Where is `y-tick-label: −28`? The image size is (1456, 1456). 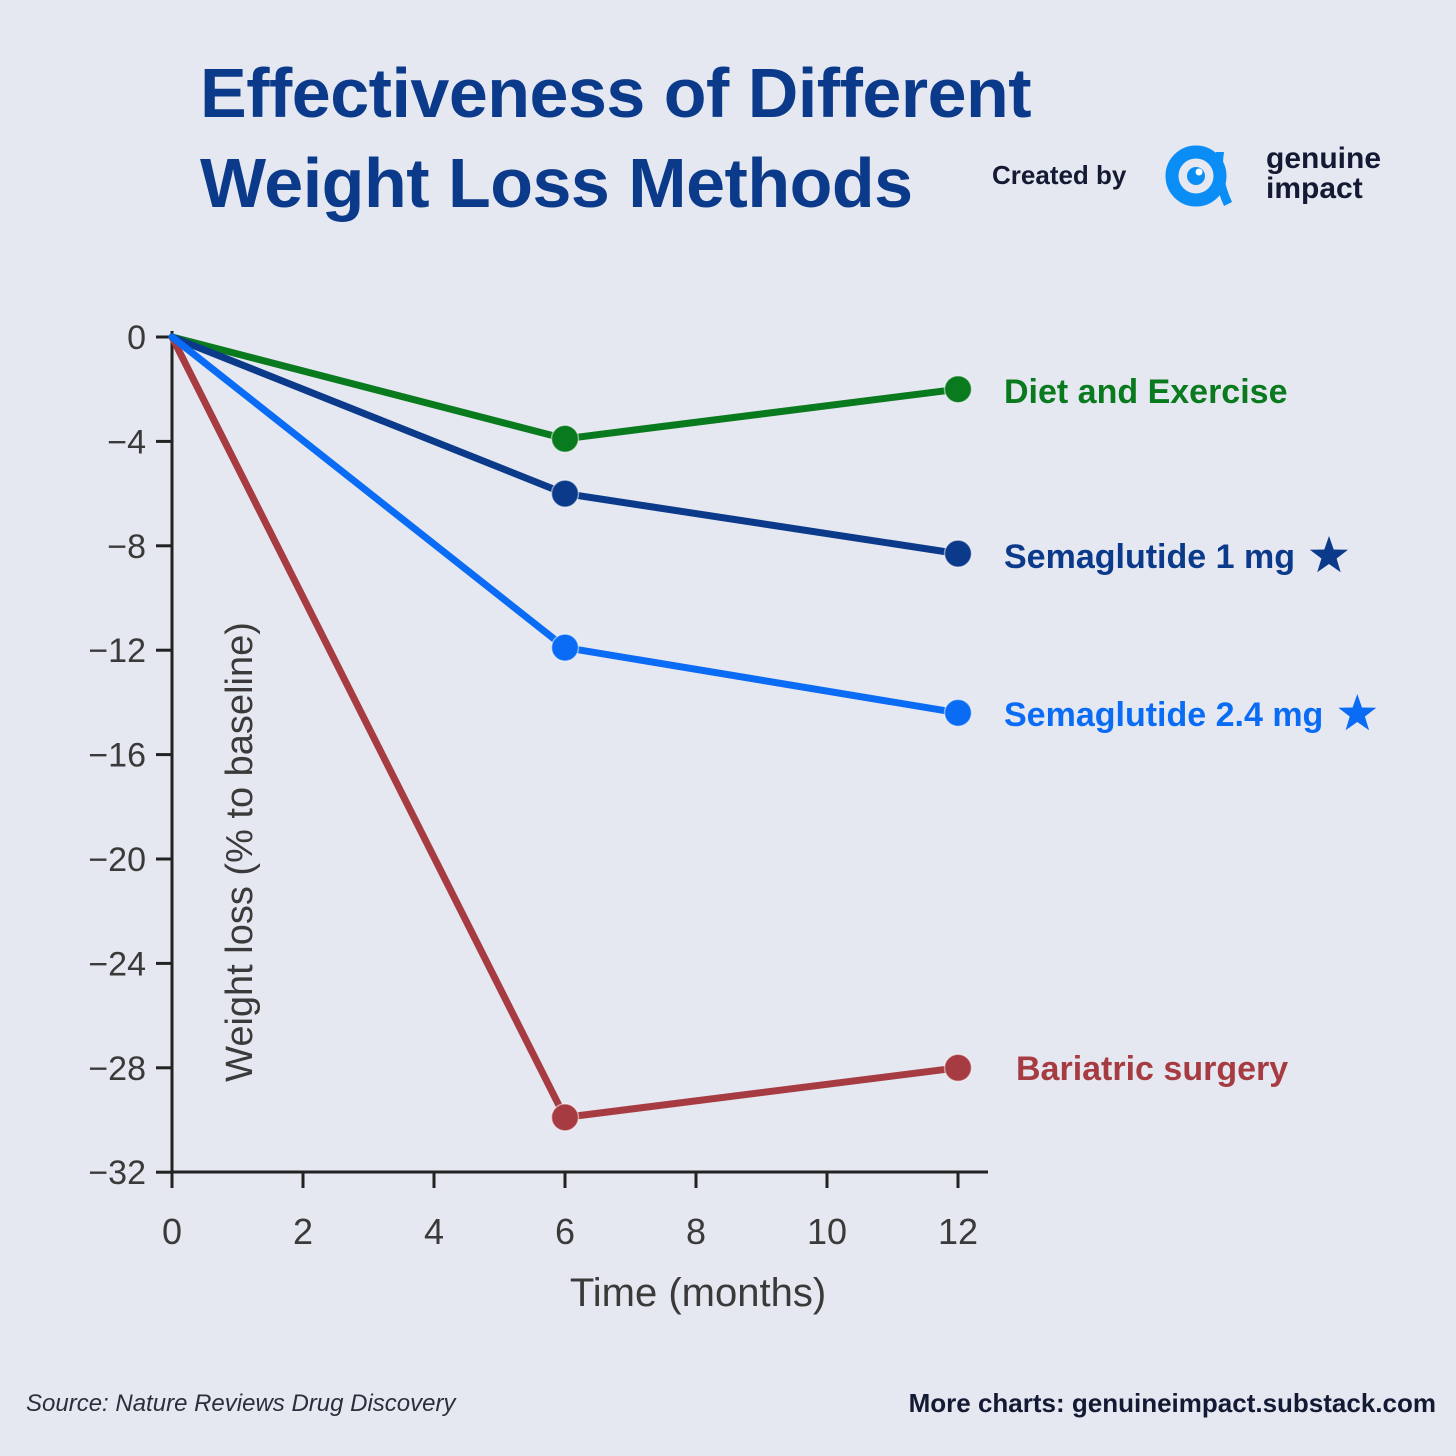
y-tick-label: −28 is located at coordinates (117, 1069).